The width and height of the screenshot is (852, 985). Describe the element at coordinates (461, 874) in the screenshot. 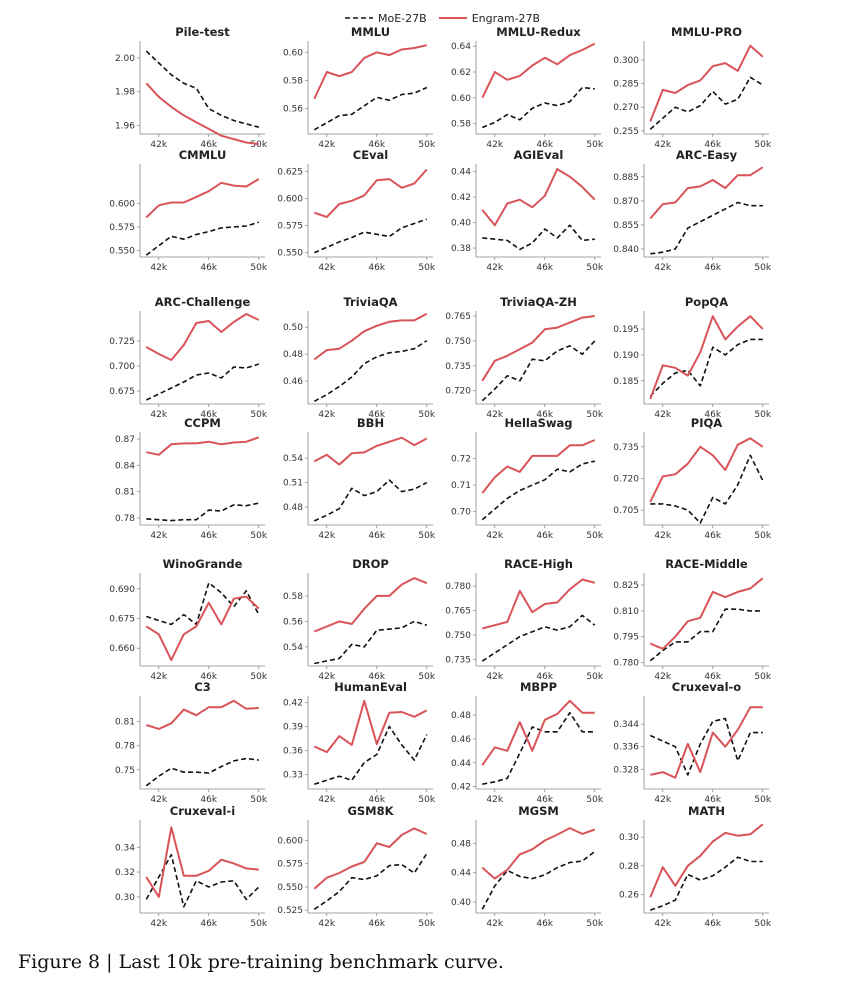

I see `y-tick-label: 0.44` at that location.